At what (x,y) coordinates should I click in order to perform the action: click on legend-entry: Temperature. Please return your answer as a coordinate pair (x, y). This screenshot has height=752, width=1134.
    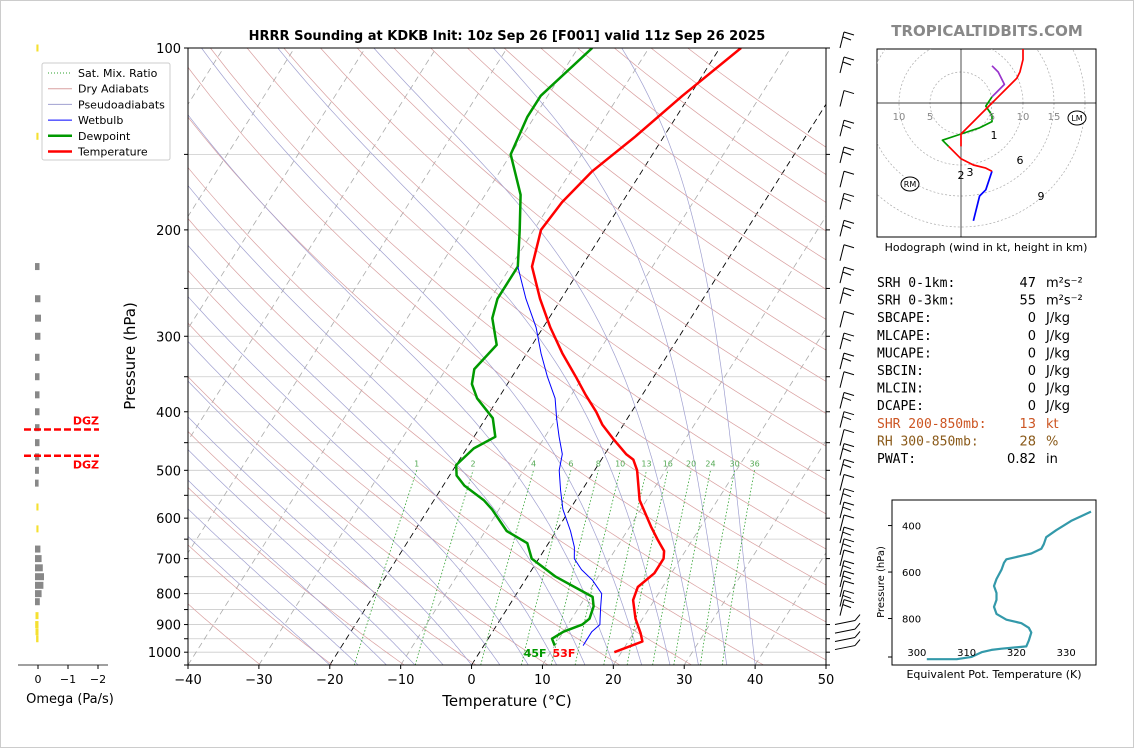
    Looking at the image, I should click on (112, 152).